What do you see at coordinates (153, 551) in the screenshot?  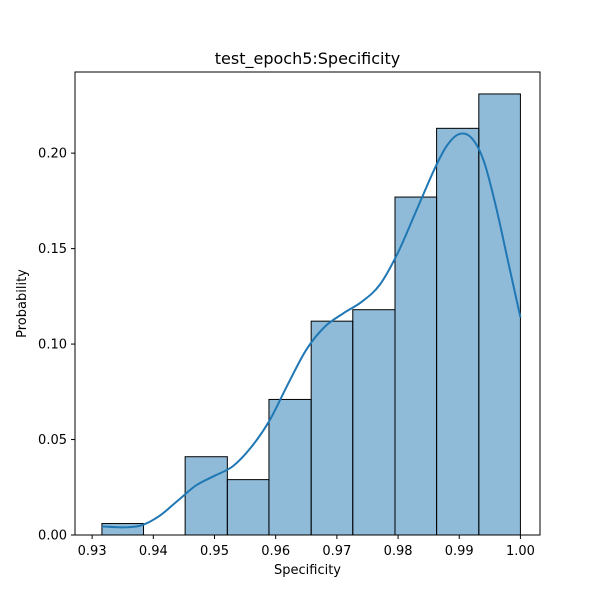 I see `x-tick-label-1: 0.94` at bounding box center [153, 551].